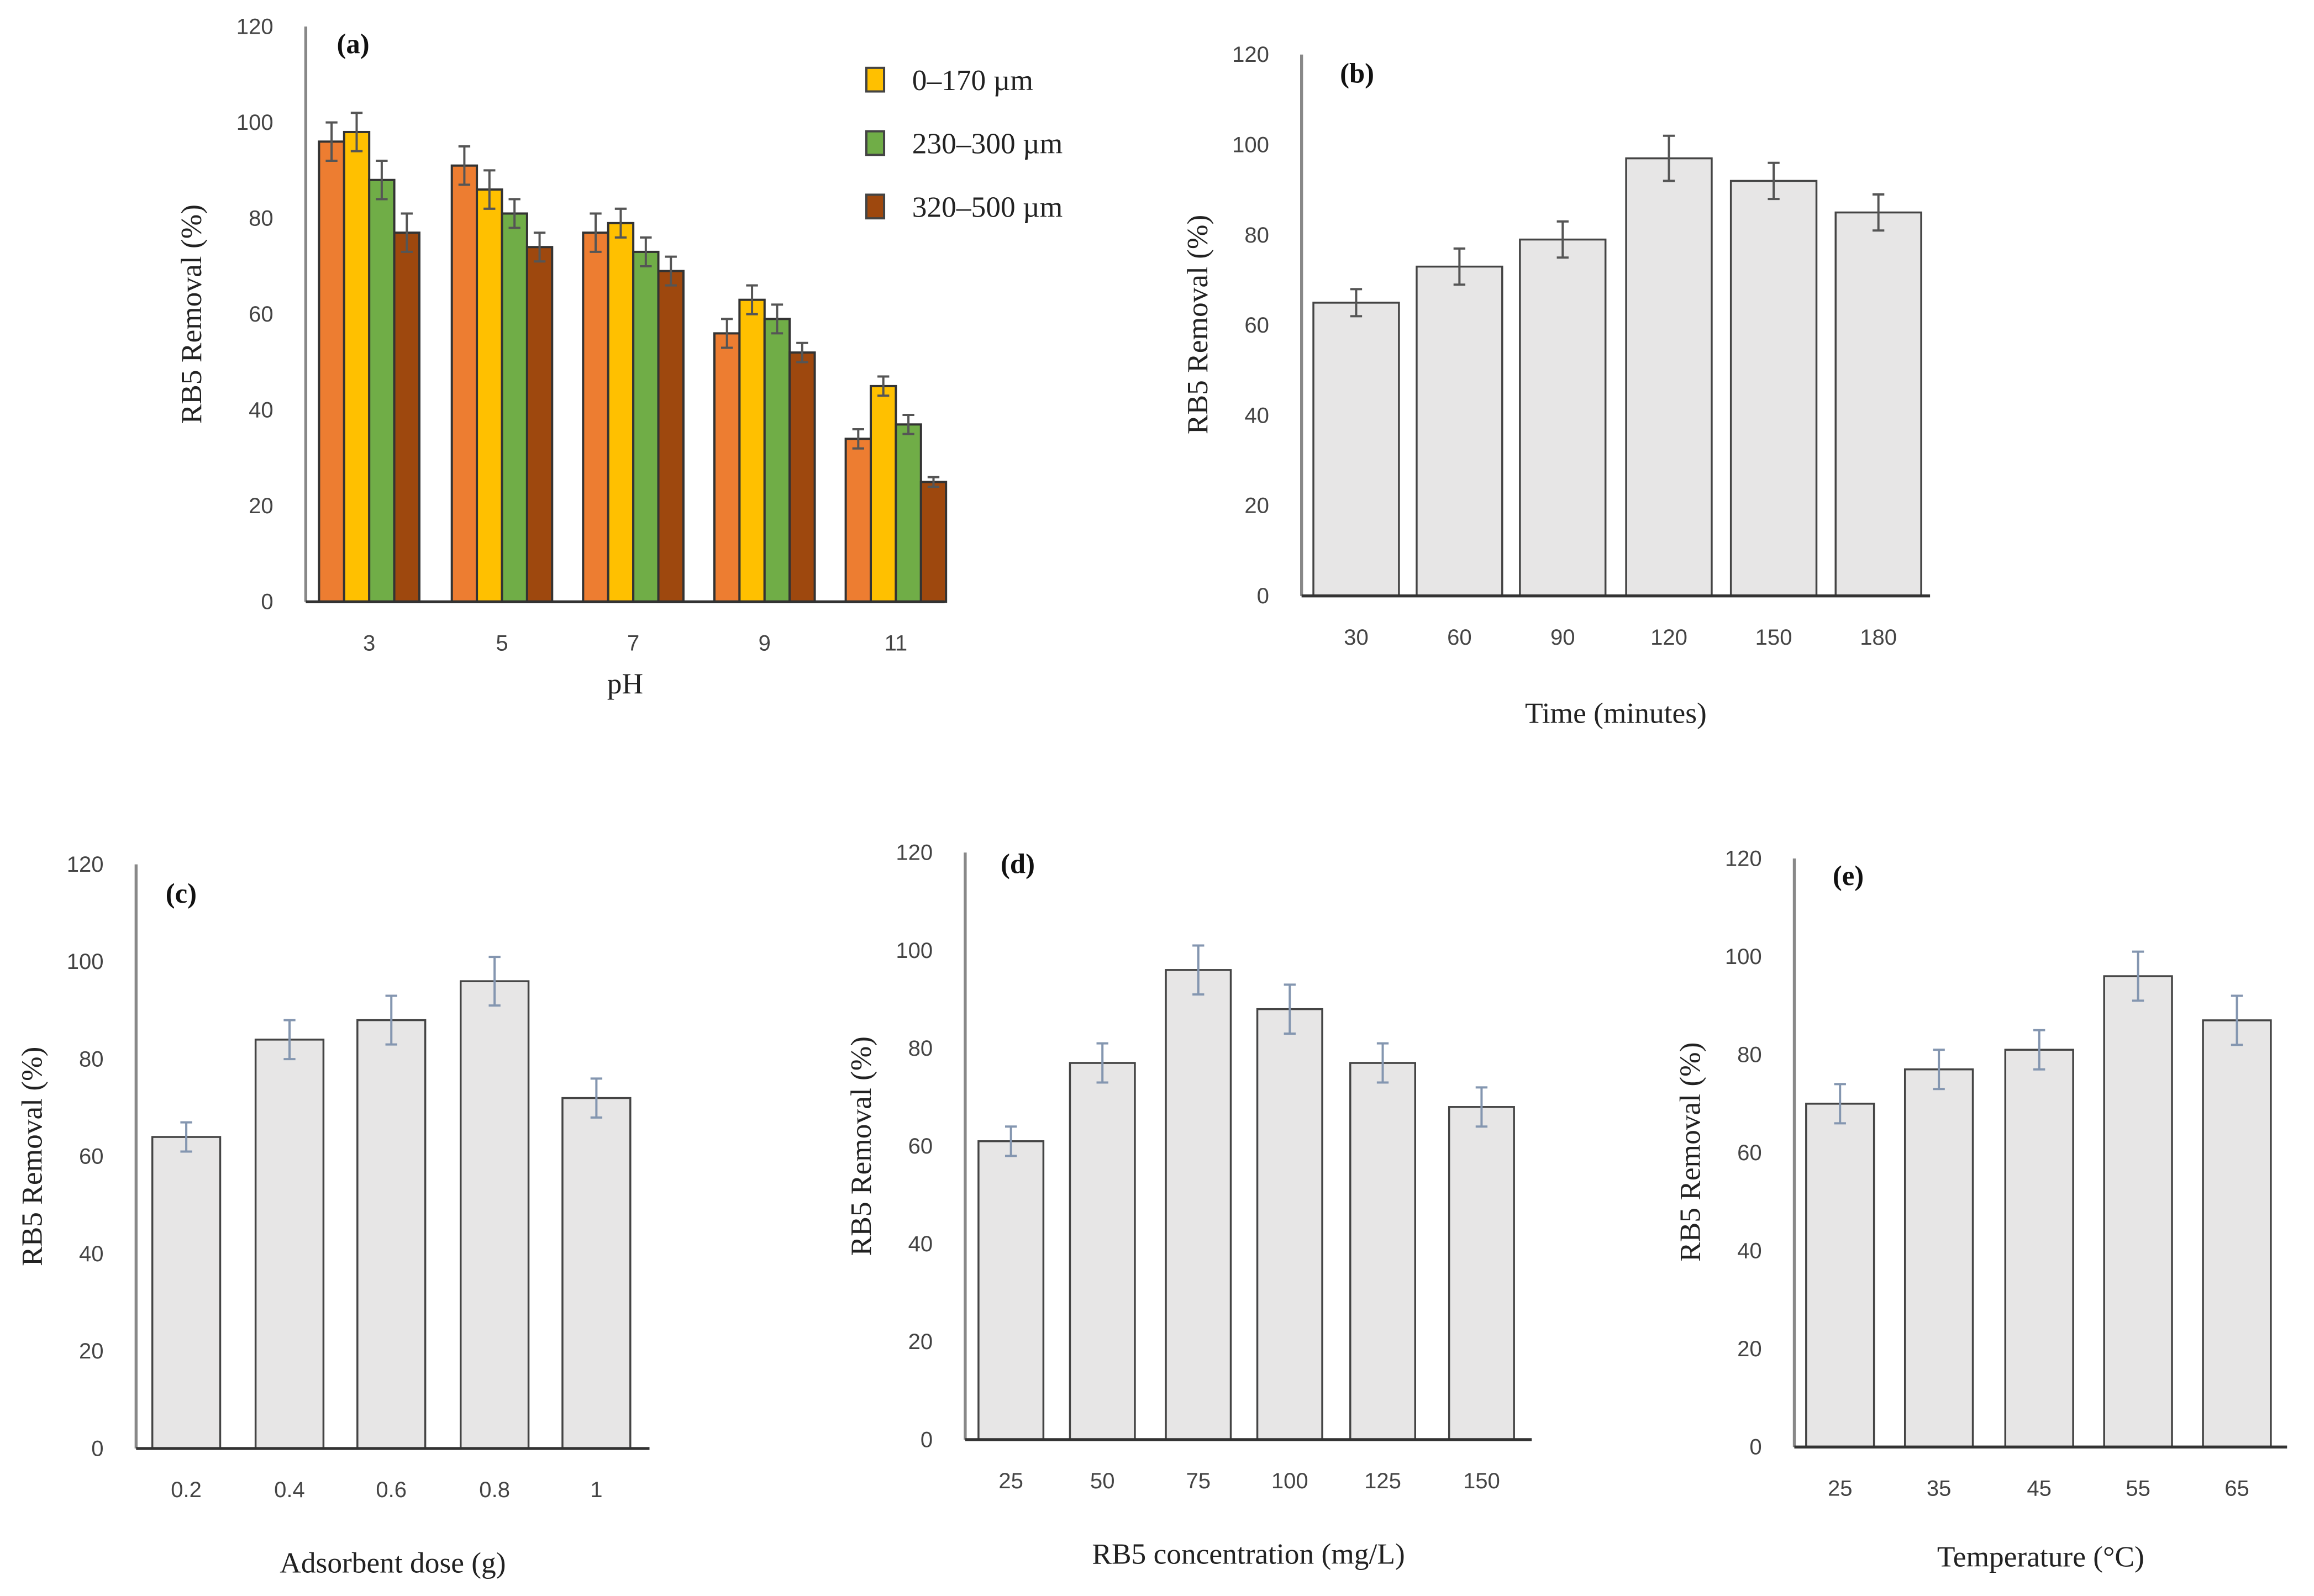 The height and width of the screenshot is (1596, 2314). Describe the element at coordinates (1102, 1481) in the screenshot. I see `x-tick-label: 50` at that location.